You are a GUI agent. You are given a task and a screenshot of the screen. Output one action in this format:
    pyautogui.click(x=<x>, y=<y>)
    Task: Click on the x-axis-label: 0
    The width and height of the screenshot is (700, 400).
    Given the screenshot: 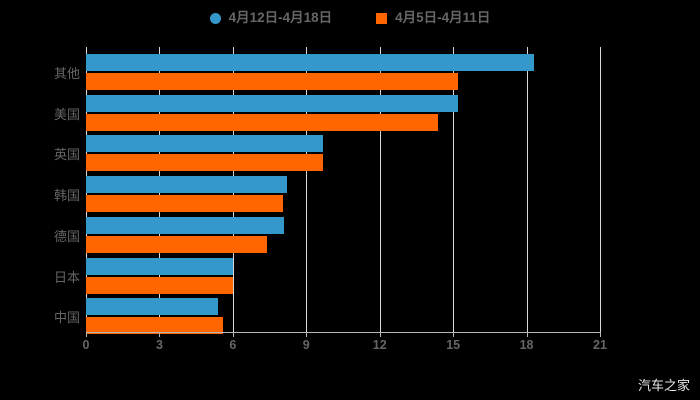 What is the action you would take?
    pyautogui.click(x=86, y=345)
    